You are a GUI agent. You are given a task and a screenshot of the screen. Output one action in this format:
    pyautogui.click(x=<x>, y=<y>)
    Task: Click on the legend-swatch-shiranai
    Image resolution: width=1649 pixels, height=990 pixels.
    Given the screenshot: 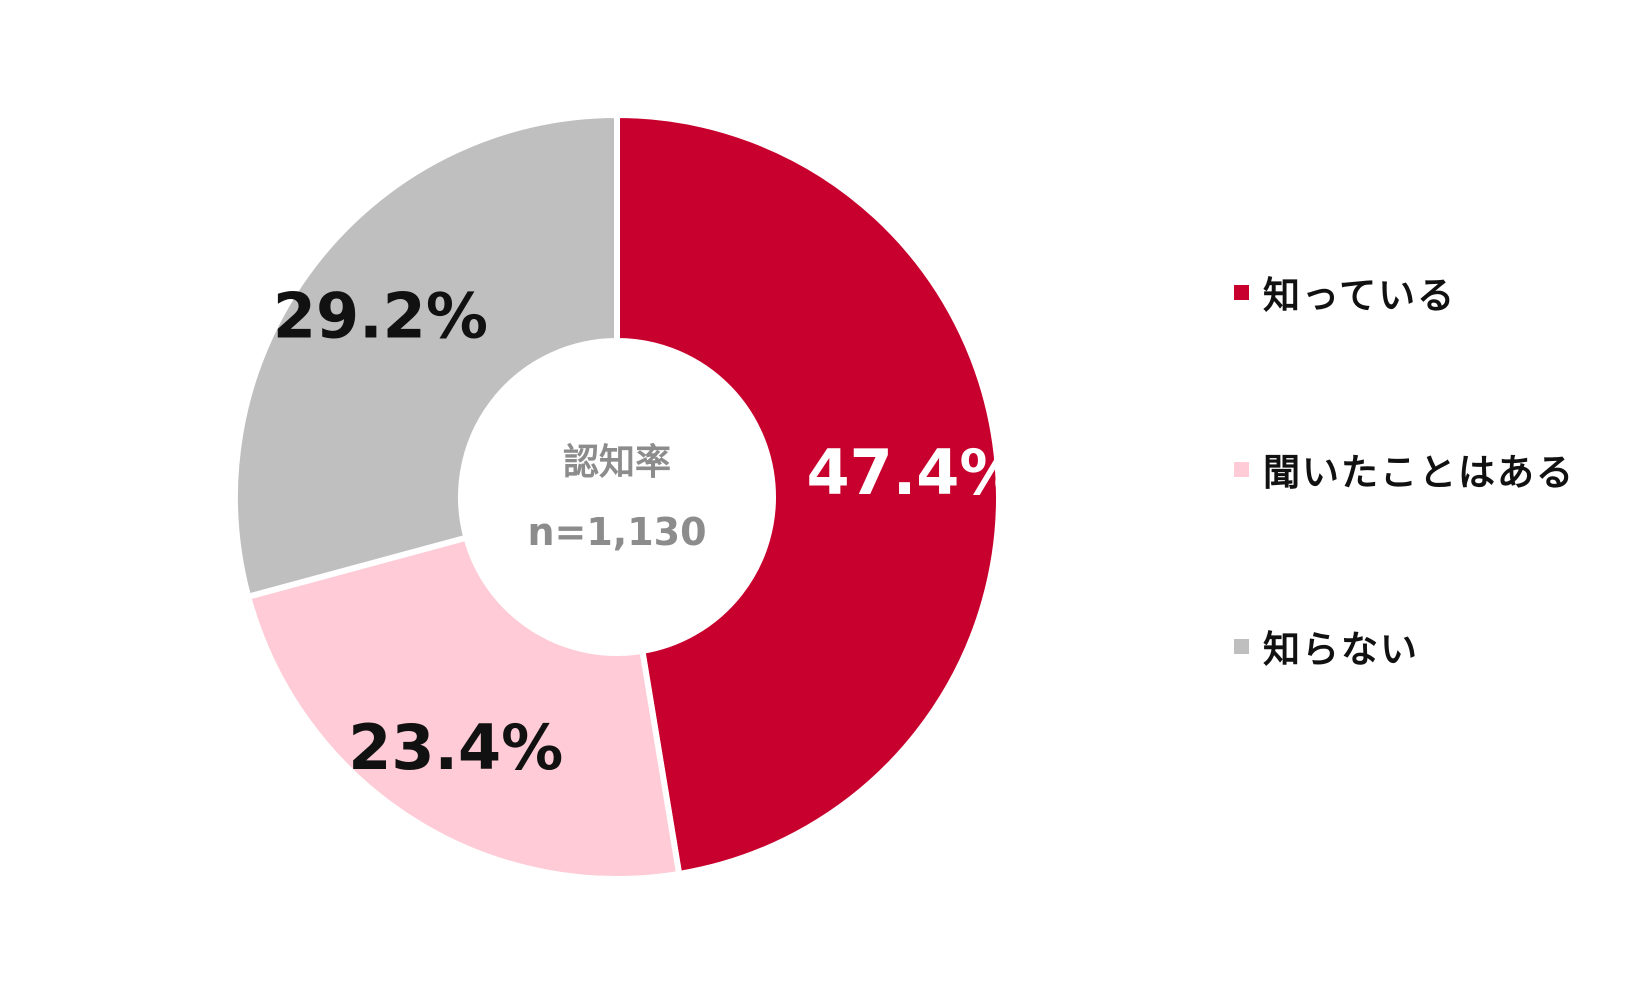 What is the action you would take?
    pyautogui.click(x=1241, y=646)
    